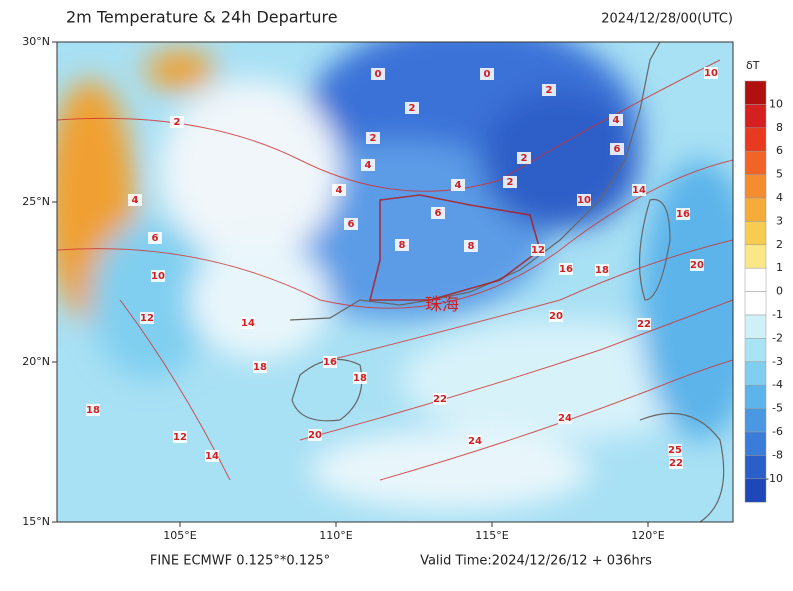 The width and height of the screenshot is (793, 591). What do you see at coordinates (202, 17) in the screenshot?
I see `title: 2m Temperature & 24h Departure` at bounding box center [202, 17].